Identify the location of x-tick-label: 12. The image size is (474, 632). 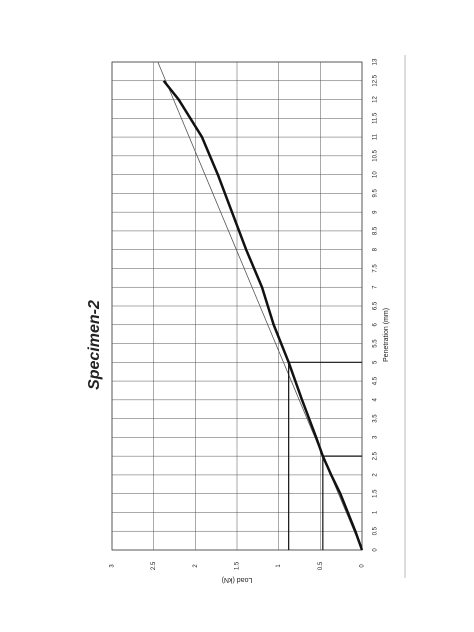
(376, 99).